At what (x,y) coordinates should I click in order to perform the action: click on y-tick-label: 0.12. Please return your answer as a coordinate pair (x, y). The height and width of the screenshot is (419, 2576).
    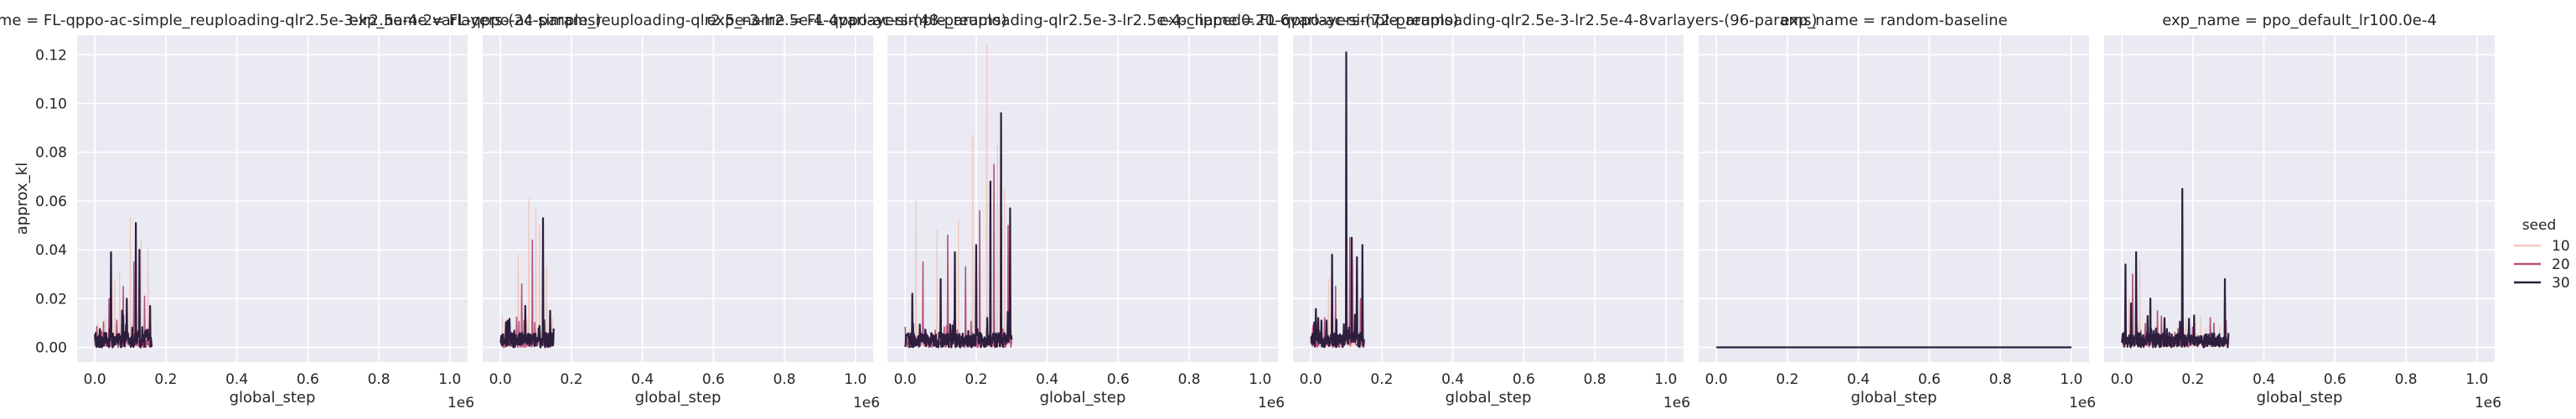
    Looking at the image, I should click on (51, 55).